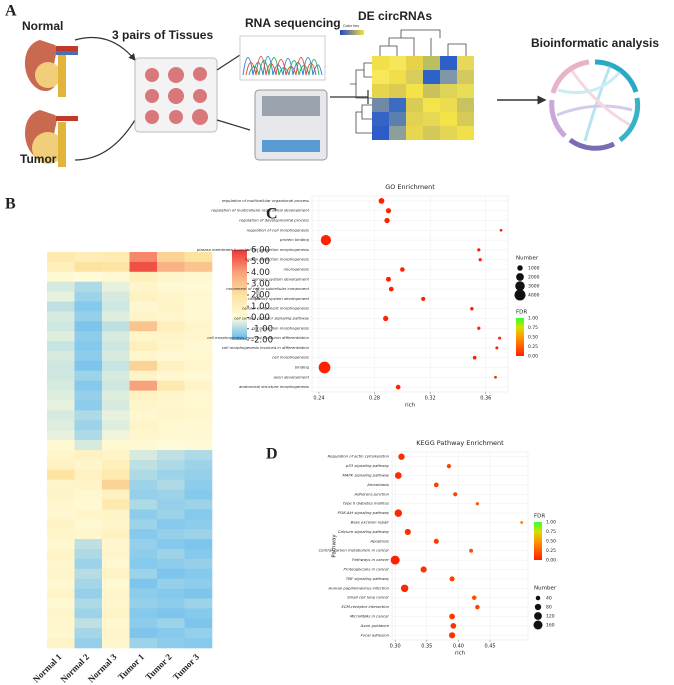  I want to click on y-tick-label: Apoptosis, so click(379, 540).